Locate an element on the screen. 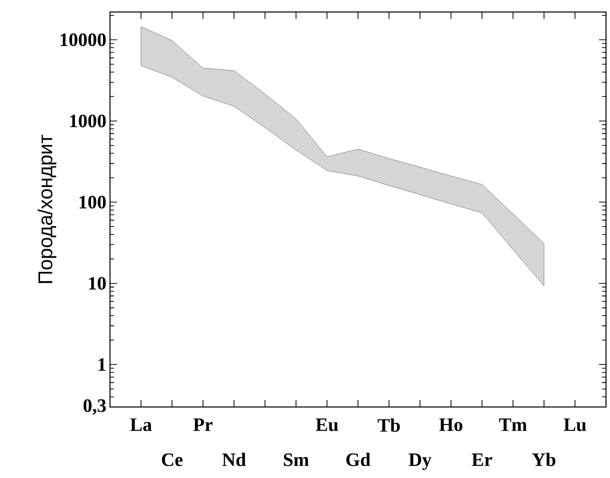 This screenshot has height=478, width=610. x-tick-label: Ho is located at coordinates (450, 425).